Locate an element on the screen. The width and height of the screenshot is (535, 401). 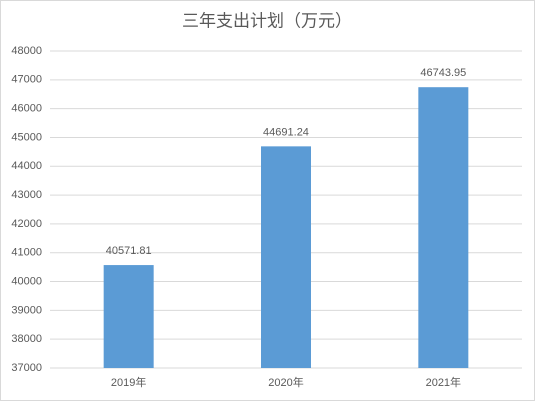
y-tick-label: 39000 is located at coordinates (26, 310).